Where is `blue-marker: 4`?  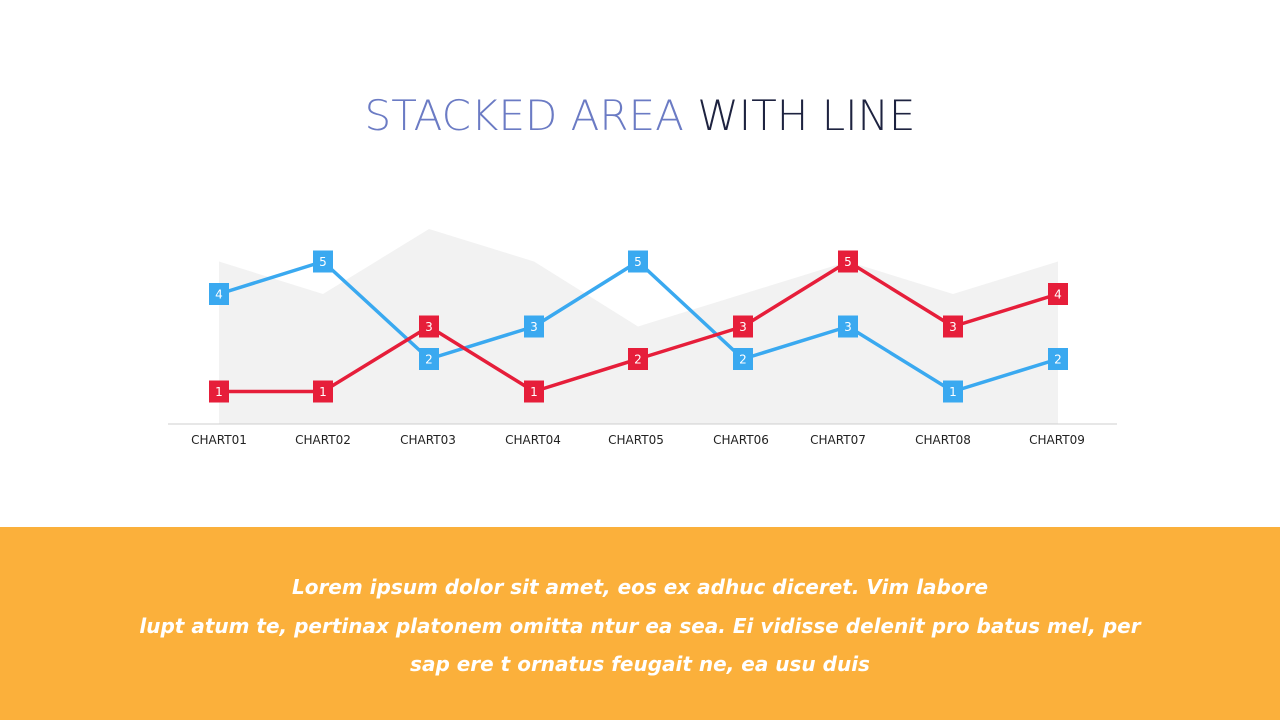
blue-marker: 4 is located at coordinates (219, 294).